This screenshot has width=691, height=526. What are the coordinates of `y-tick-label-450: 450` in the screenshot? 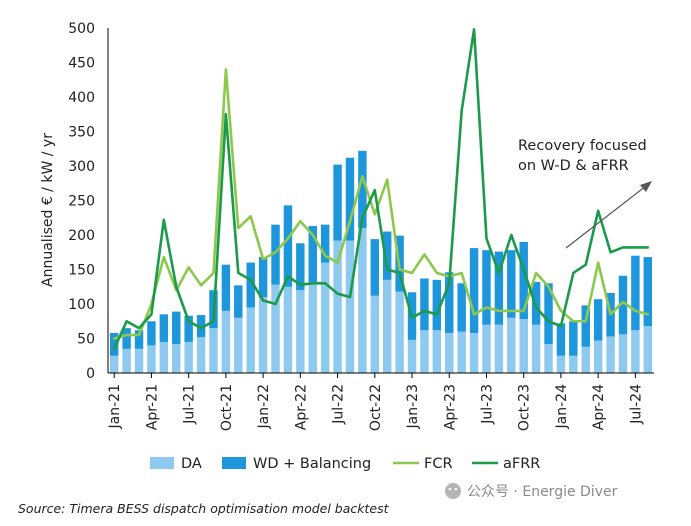 It's located at (81, 64).